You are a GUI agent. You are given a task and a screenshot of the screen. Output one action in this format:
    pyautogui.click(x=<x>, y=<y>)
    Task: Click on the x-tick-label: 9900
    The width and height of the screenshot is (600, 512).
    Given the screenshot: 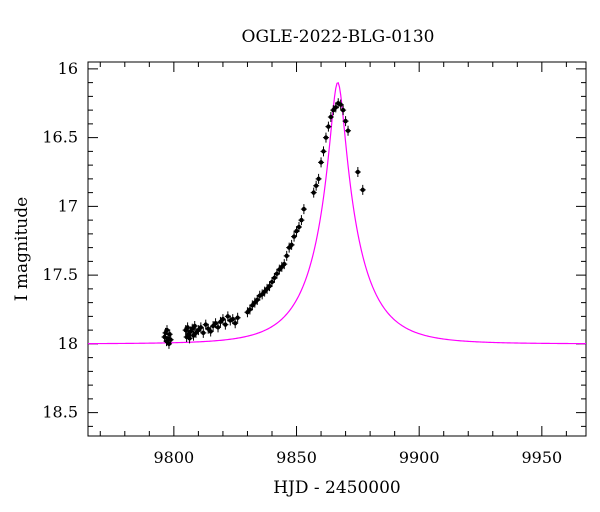 What is the action you would take?
    pyautogui.click(x=419, y=457)
    